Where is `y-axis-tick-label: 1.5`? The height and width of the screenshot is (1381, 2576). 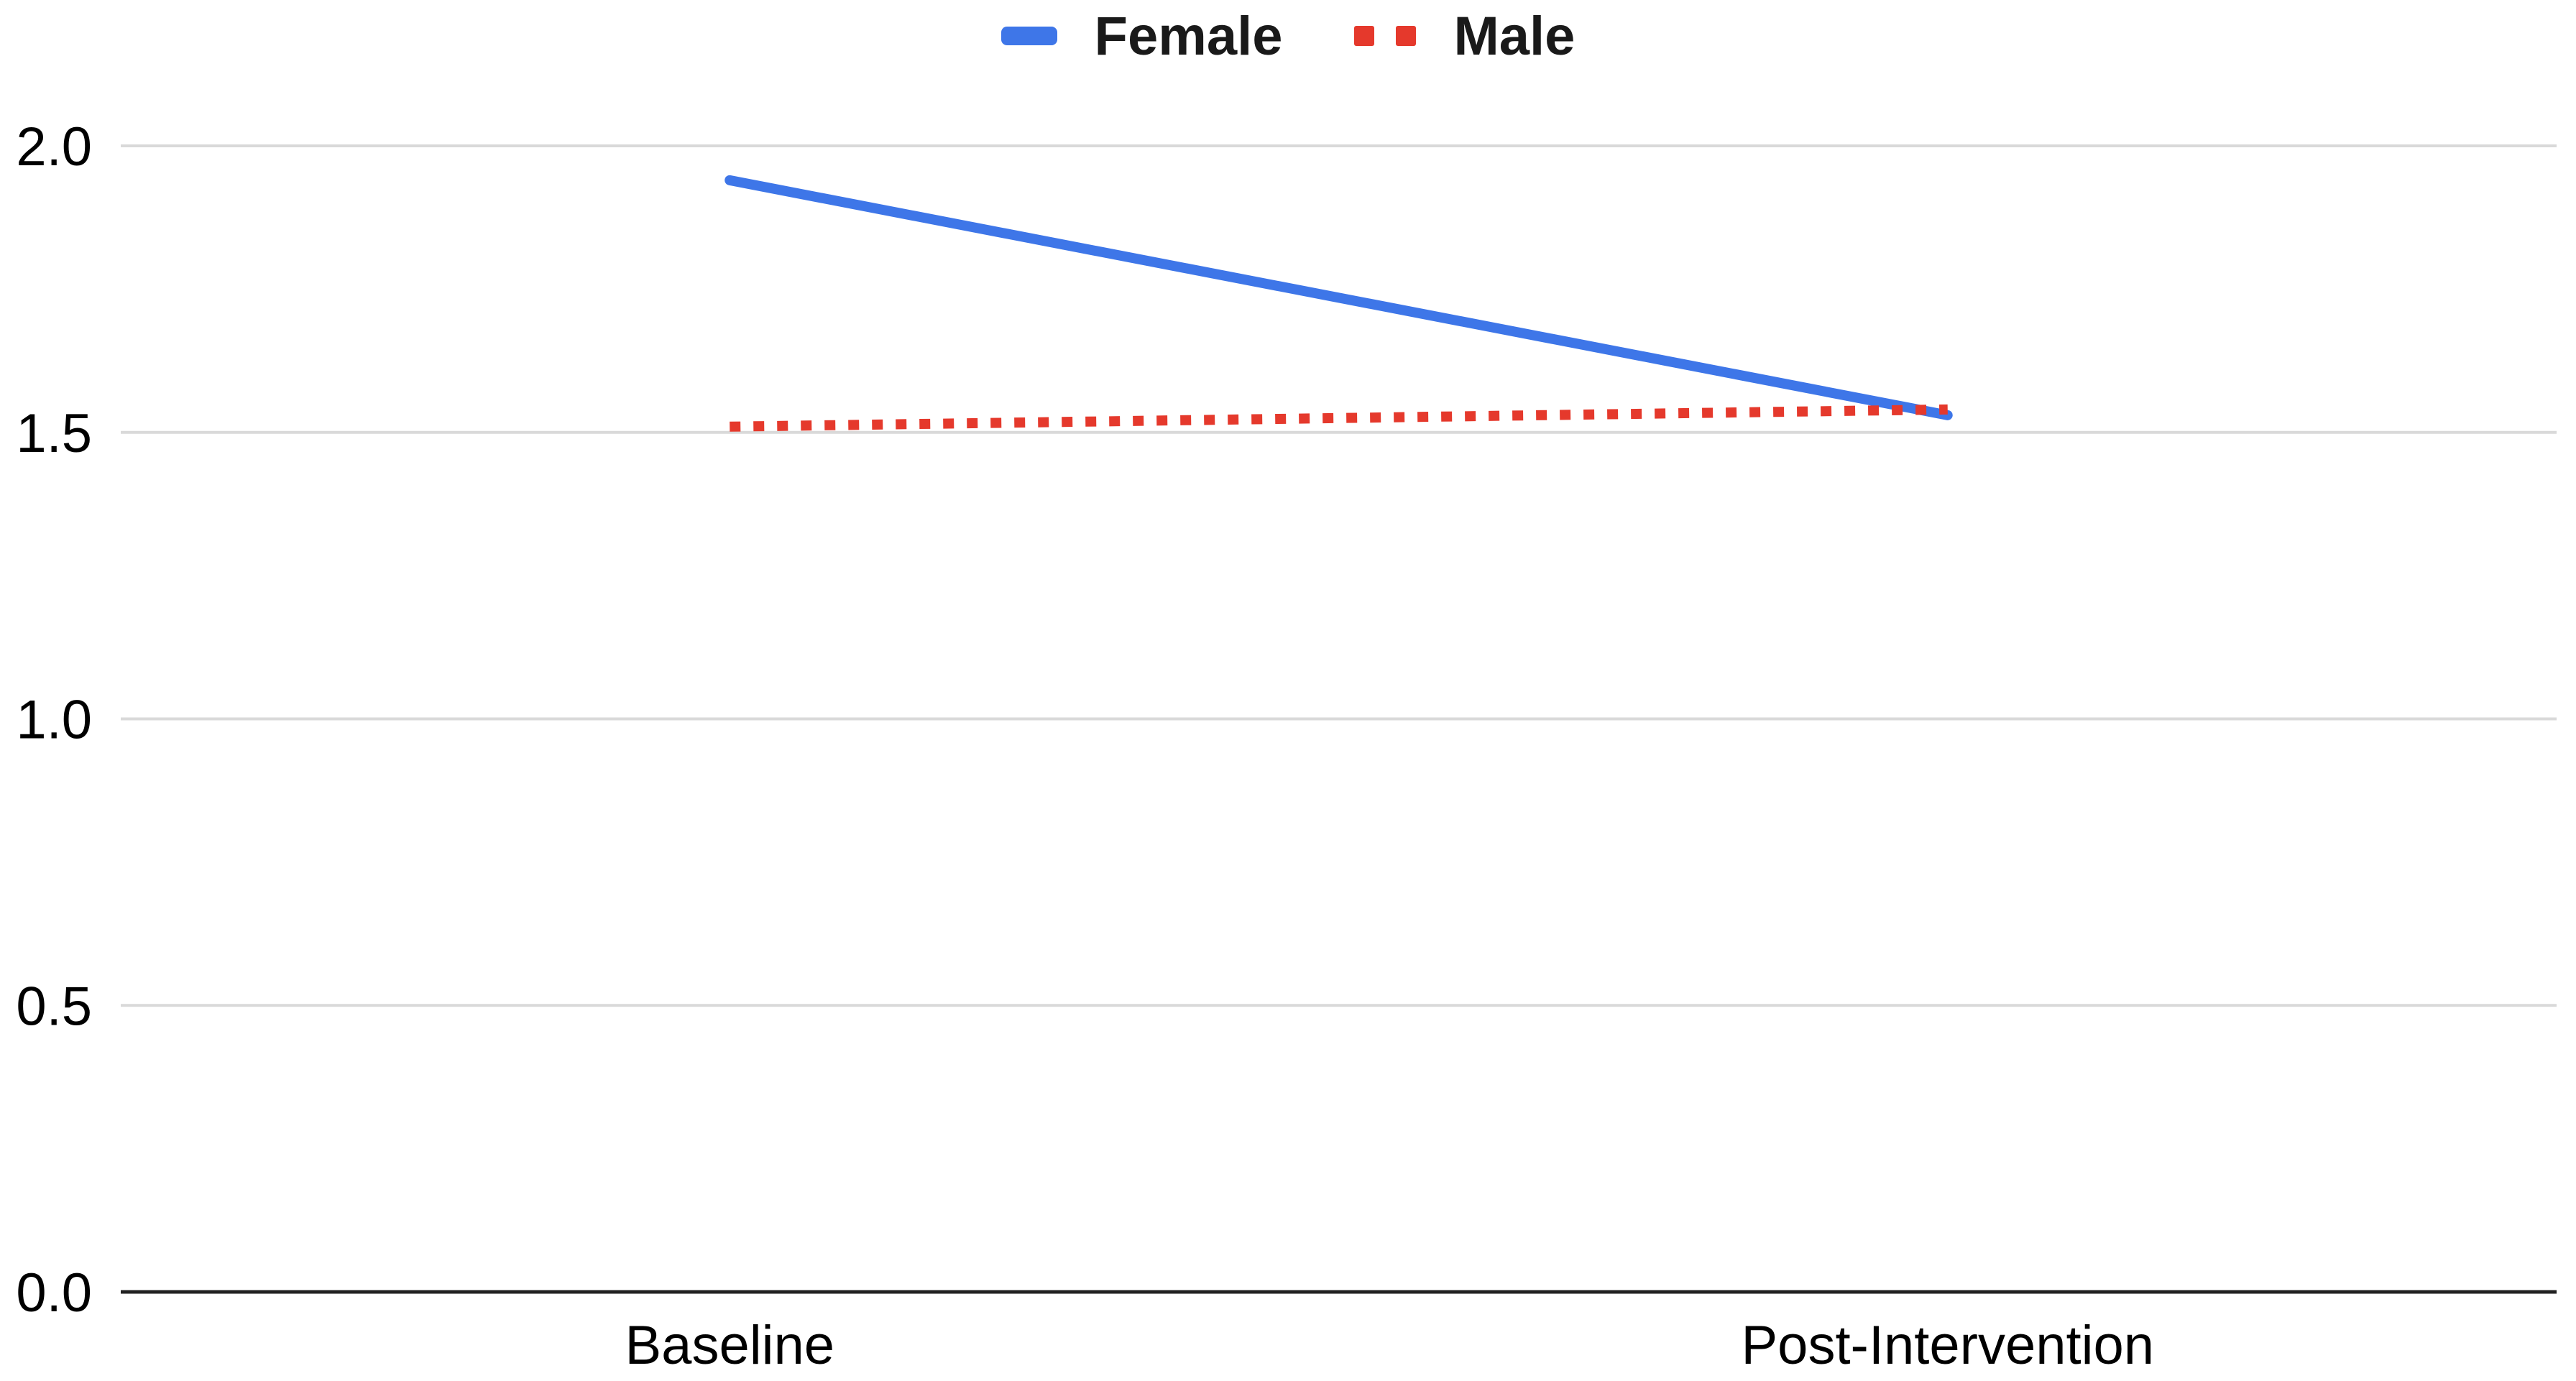
y-axis-tick-label: 1.5 is located at coordinates (54, 433).